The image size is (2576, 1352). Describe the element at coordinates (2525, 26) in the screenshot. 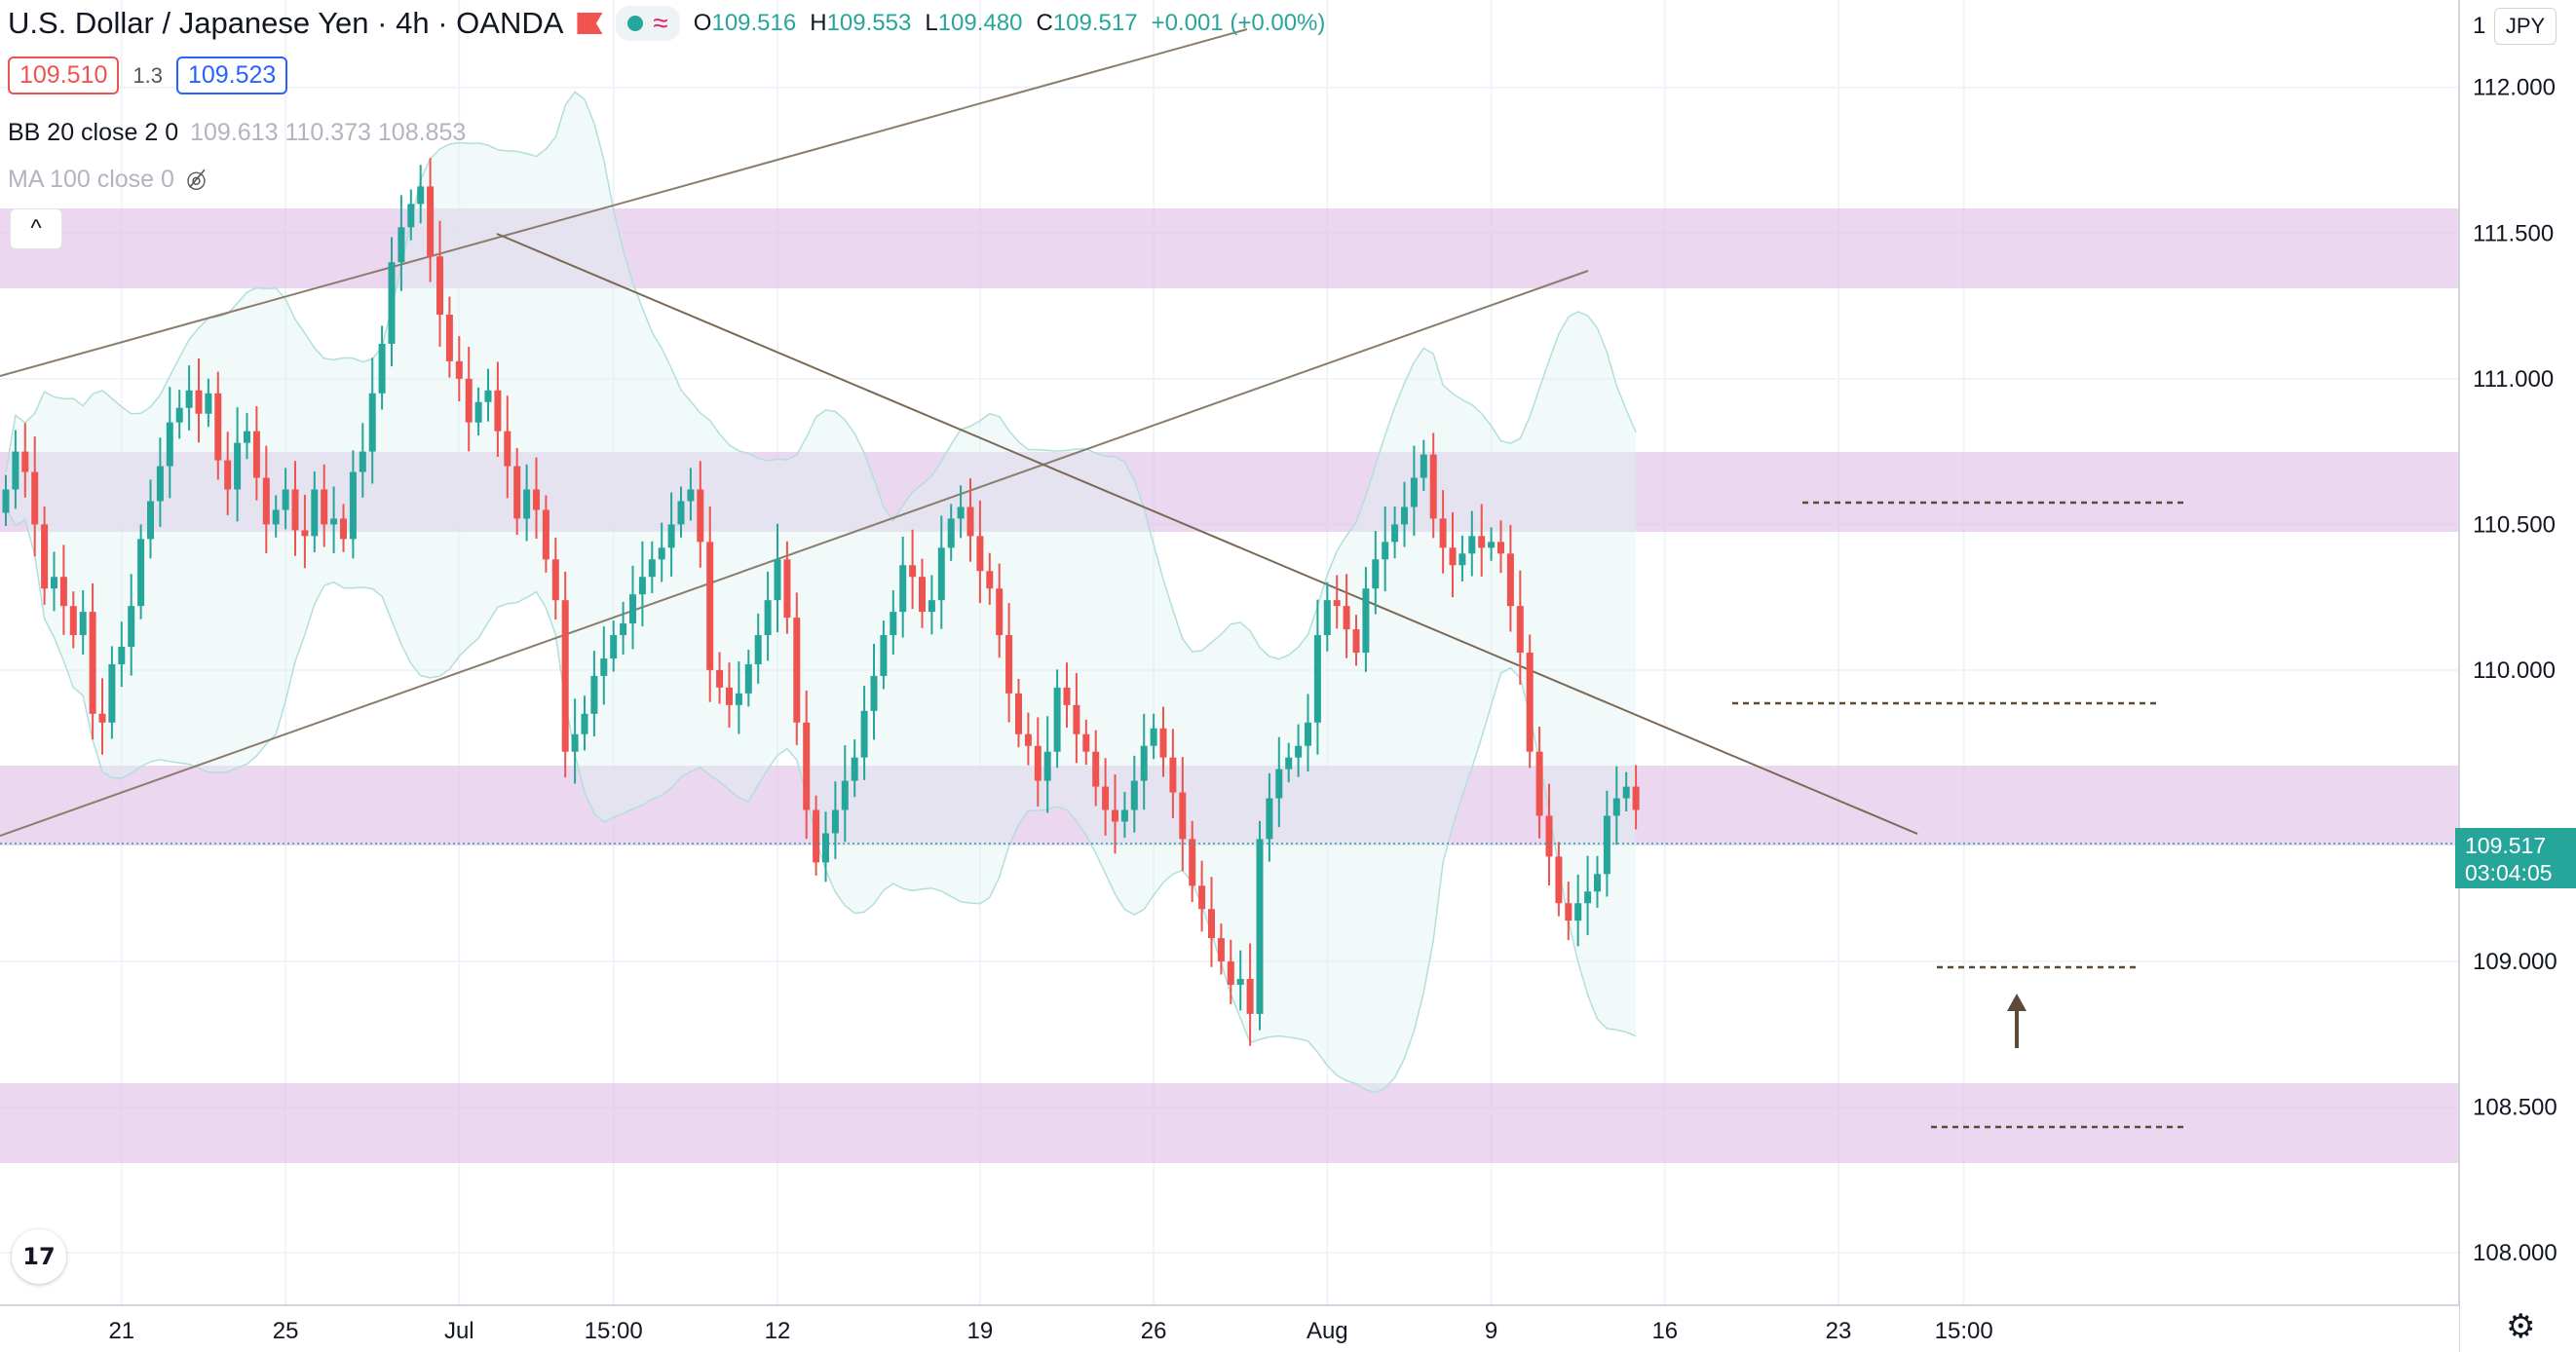

I see `currency-selector: JPY` at that location.